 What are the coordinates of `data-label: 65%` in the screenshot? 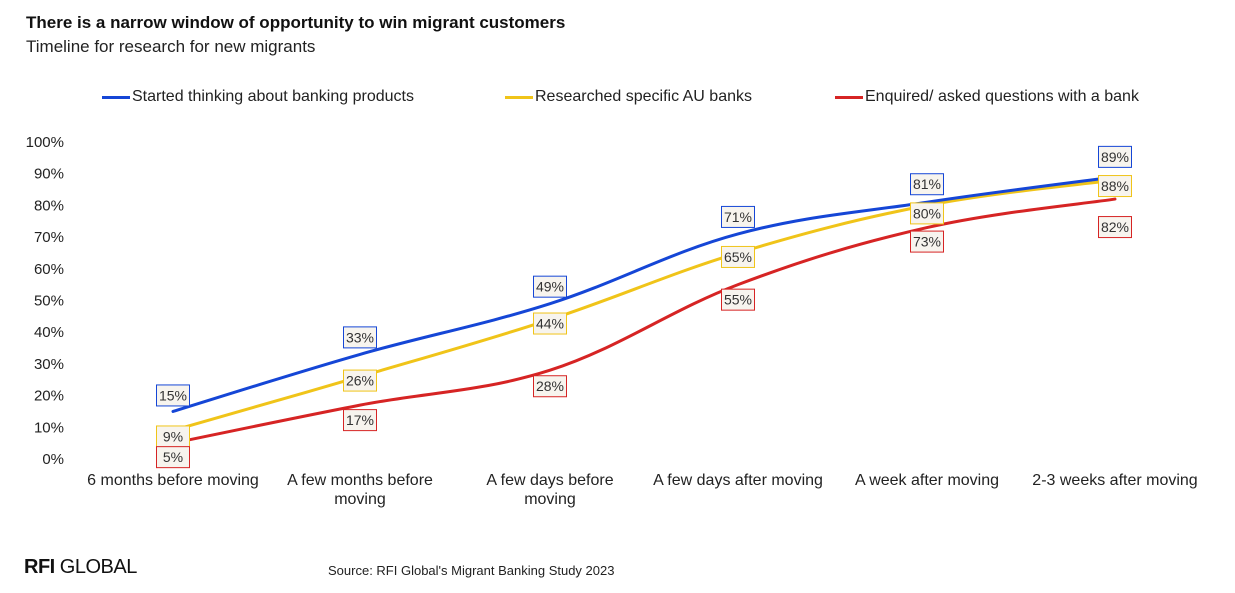 It's located at (738, 257).